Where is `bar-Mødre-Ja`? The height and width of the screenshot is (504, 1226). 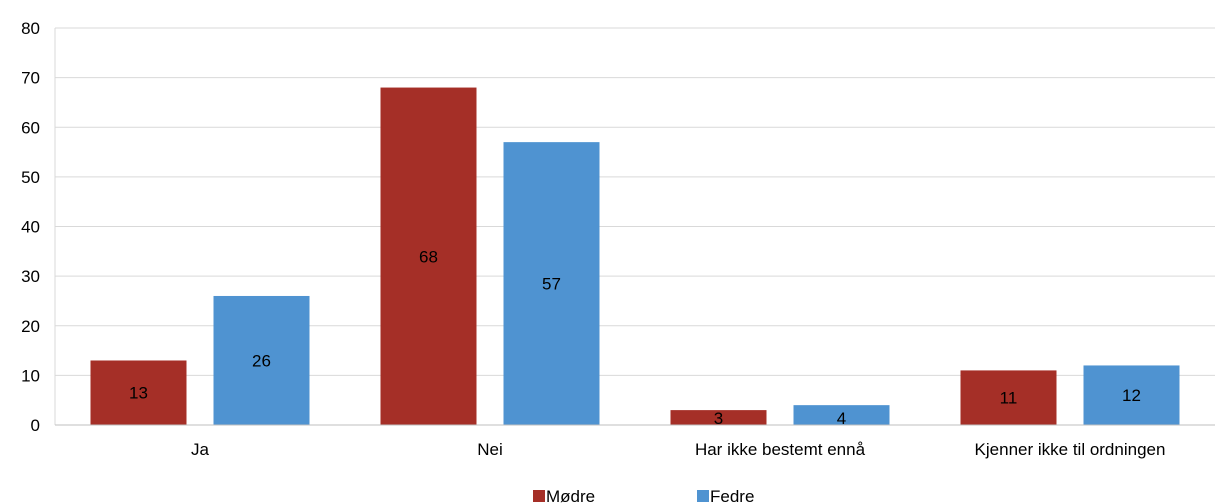 bar-Mødre-Ja is located at coordinates (138, 392).